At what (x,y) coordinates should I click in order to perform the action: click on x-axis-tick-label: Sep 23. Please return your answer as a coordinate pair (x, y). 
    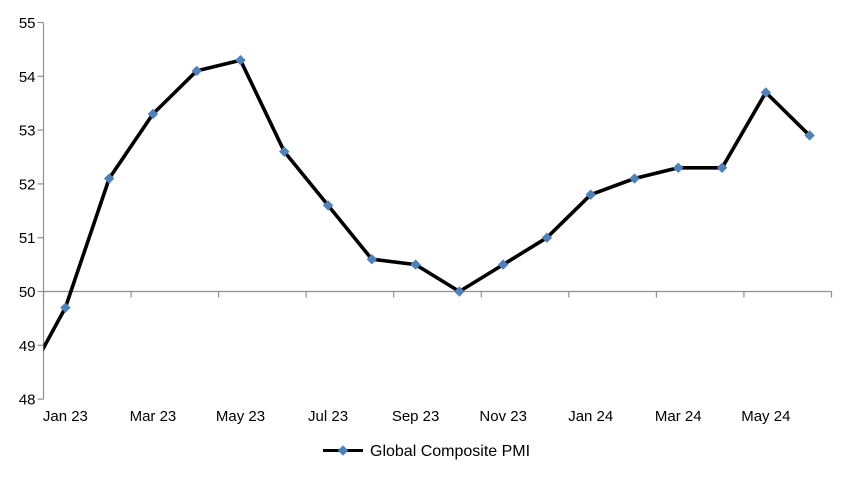
    Looking at the image, I should click on (416, 416).